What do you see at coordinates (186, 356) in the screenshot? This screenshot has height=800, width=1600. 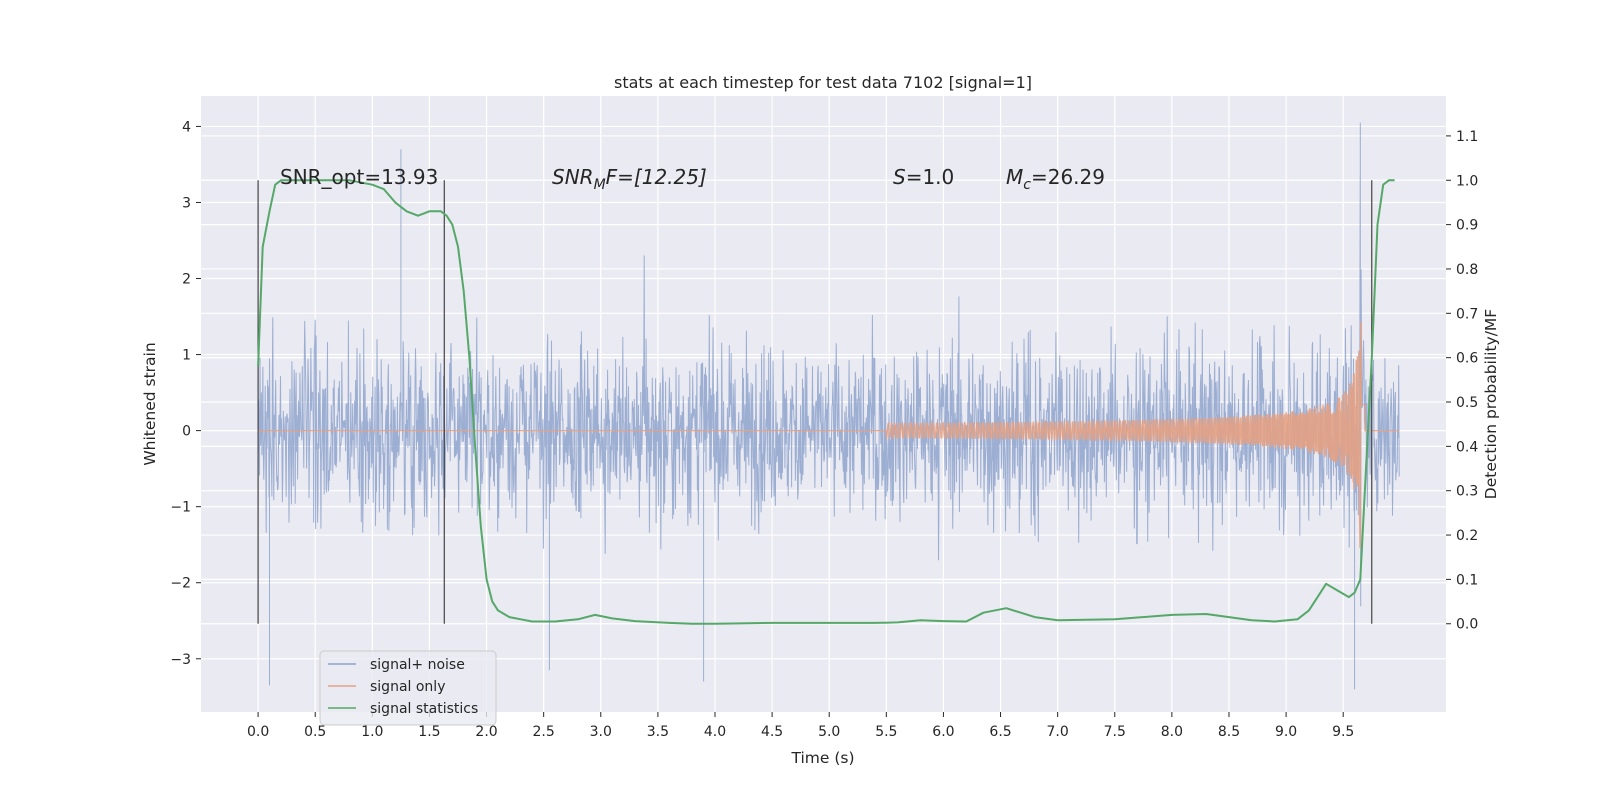 I see `y-left-tick-label: 1` at bounding box center [186, 356].